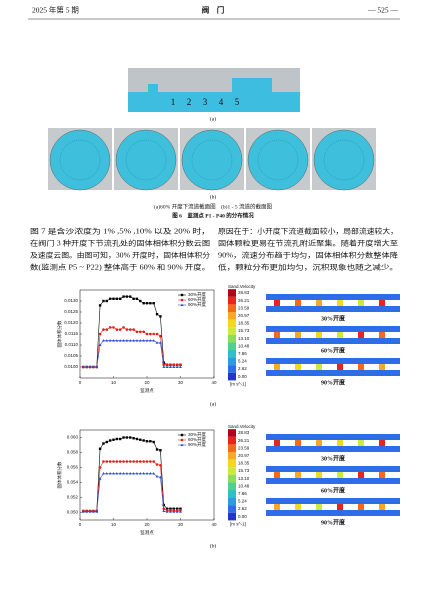 Image resolution: width=427 pixels, height=603 pixels. I want to click on colorbar-tick: 15.73, so click(244, 470).